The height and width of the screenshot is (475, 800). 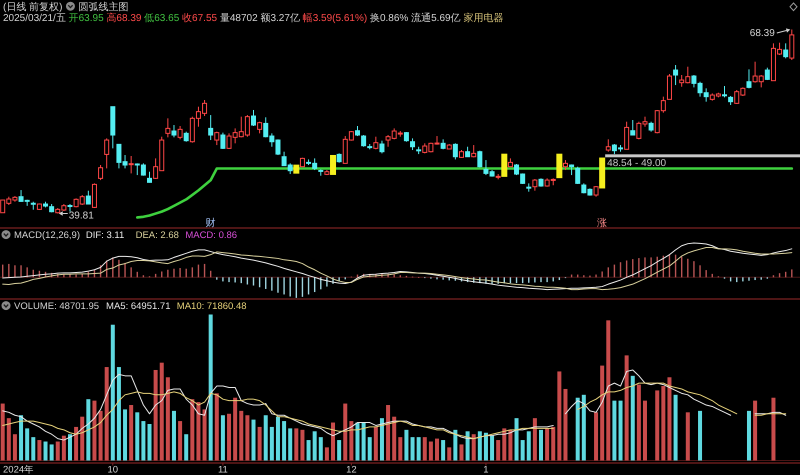 What do you see at coordinates (138, 306) in the screenshot?
I see `text: MA5: 64951.71` at bounding box center [138, 306].